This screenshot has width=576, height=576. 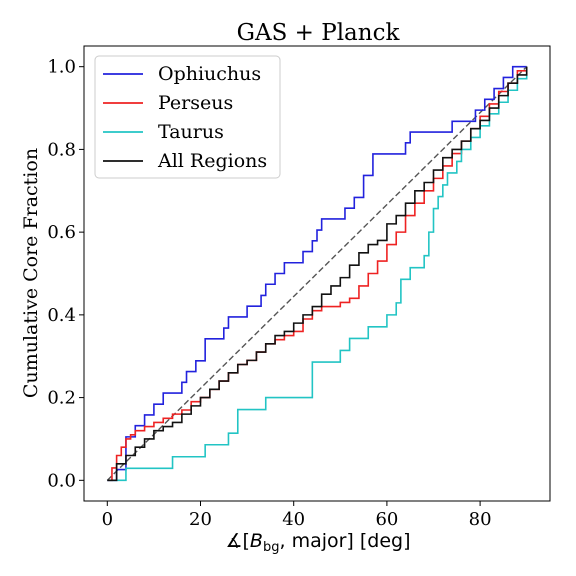 What do you see at coordinates (61, 232) in the screenshot?
I see `y-tick-label: 0.6` at bounding box center [61, 232].